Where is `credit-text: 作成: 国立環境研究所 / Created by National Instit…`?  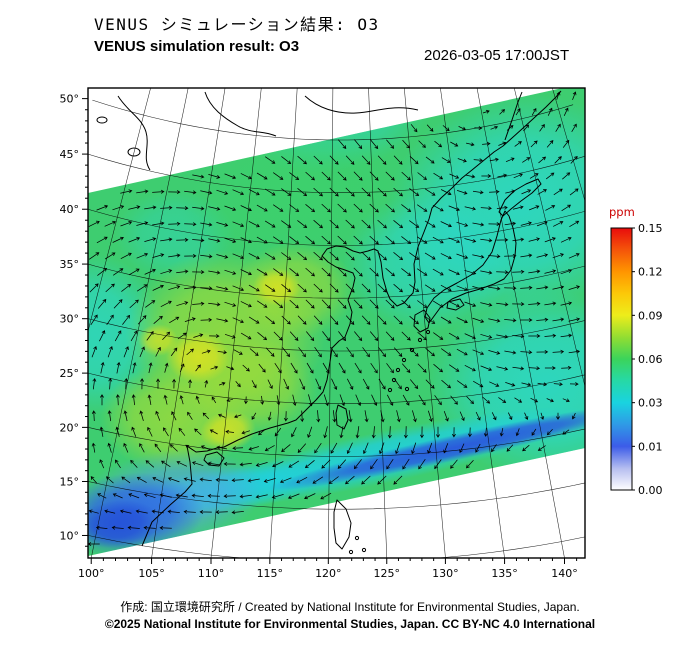
credit-text: 作成: 国立環境研究所 / Created by National Instit… is located at coordinates (350, 607).